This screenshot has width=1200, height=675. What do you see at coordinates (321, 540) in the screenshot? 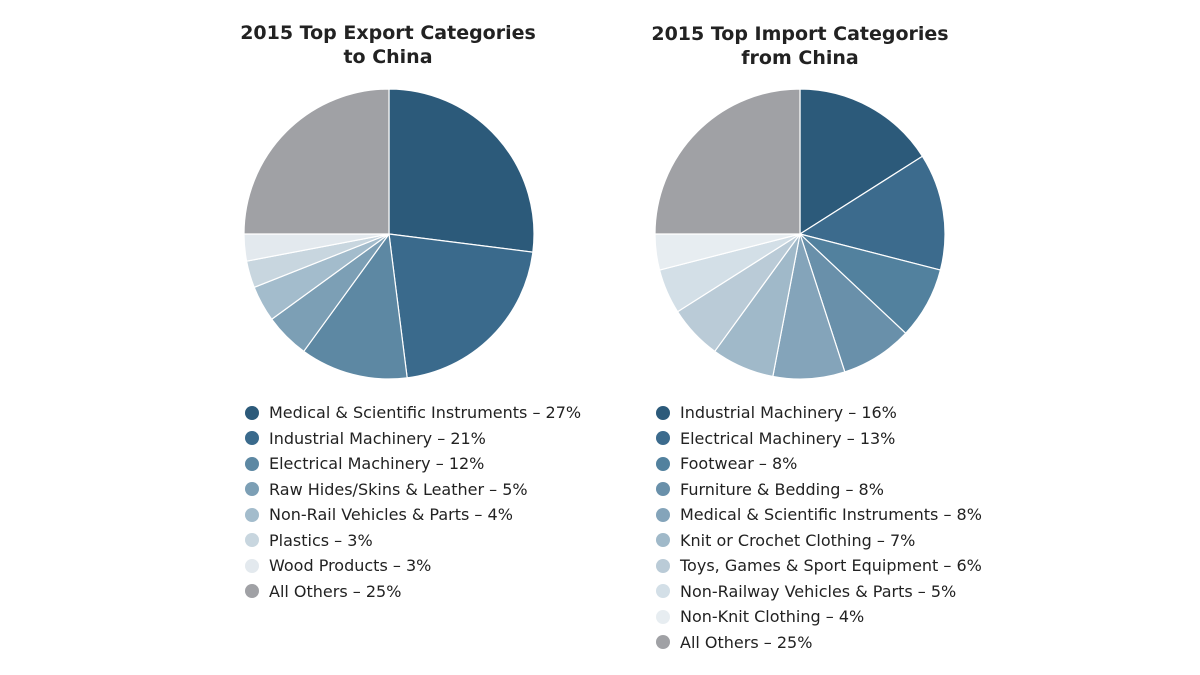
I see `legend-label: Plastics – 3%` at bounding box center [321, 540].